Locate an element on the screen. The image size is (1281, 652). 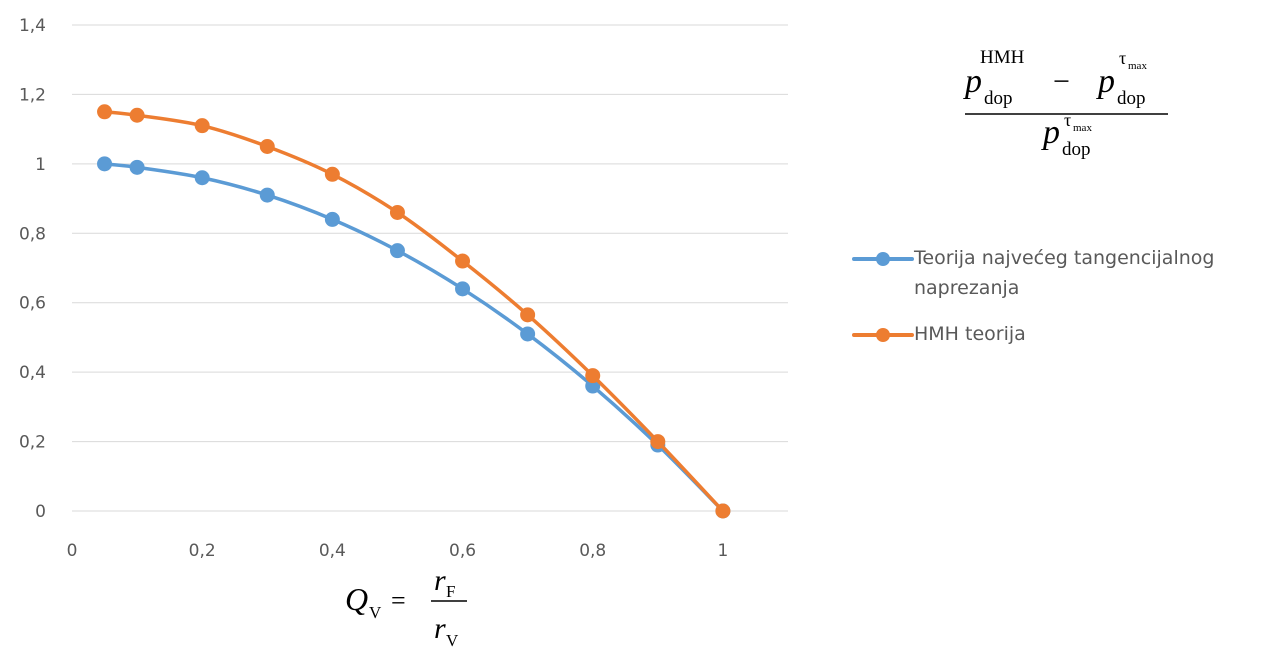
formula-p-tau-2: p is located at coordinates (1050, 132).